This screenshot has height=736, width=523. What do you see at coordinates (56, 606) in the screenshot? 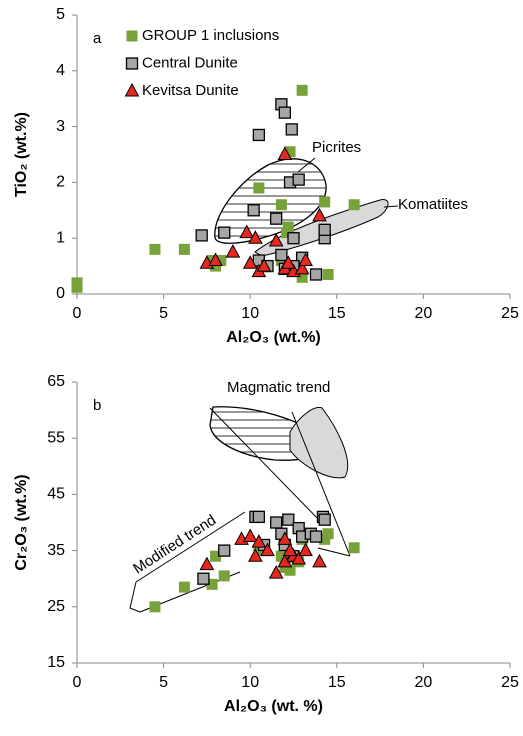
I see `y-tick-label: 25` at bounding box center [56, 606].